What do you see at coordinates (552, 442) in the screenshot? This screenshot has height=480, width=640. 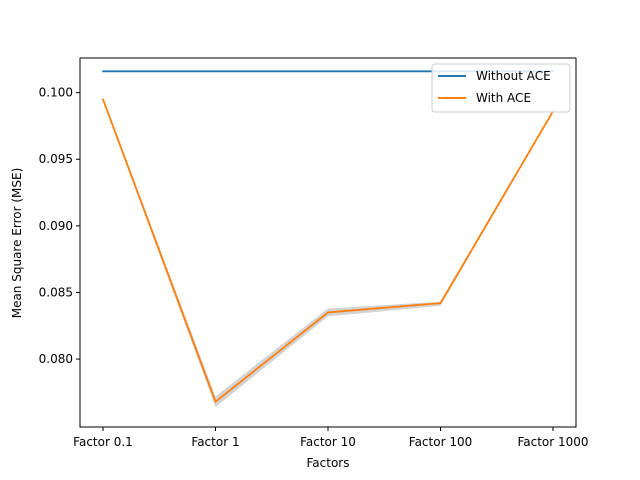 I see `x-tick-label: Factor 1000` at bounding box center [552, 442].